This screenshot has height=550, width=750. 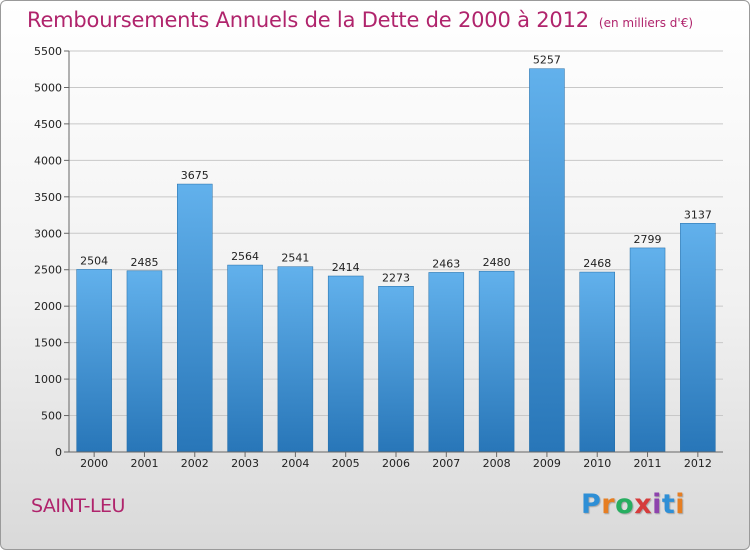 What do you see at coordinates (48, 233) in the screenshot?
I see `y-tick-label: 3000` at bounding box center [48, 233].